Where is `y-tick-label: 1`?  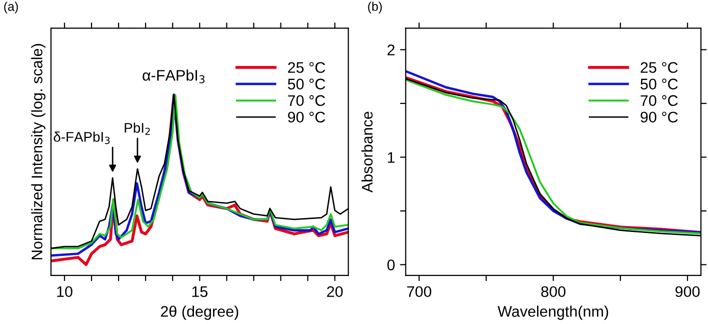
y-tick-label: 1 is located at coordinates (391, 157).